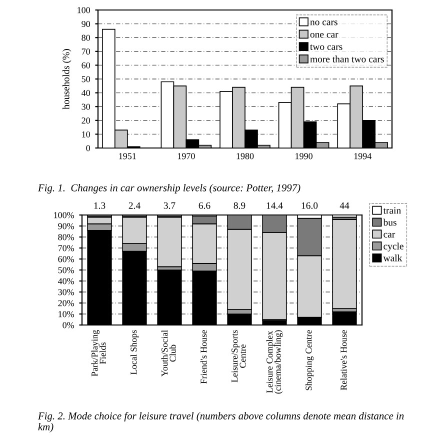 The width and height of the screenshot is (422, 443). What do you see at coordinates (66, 303) in the screenshot?
I see `y-tick-label: 20%` at bounding box center [66, 303].